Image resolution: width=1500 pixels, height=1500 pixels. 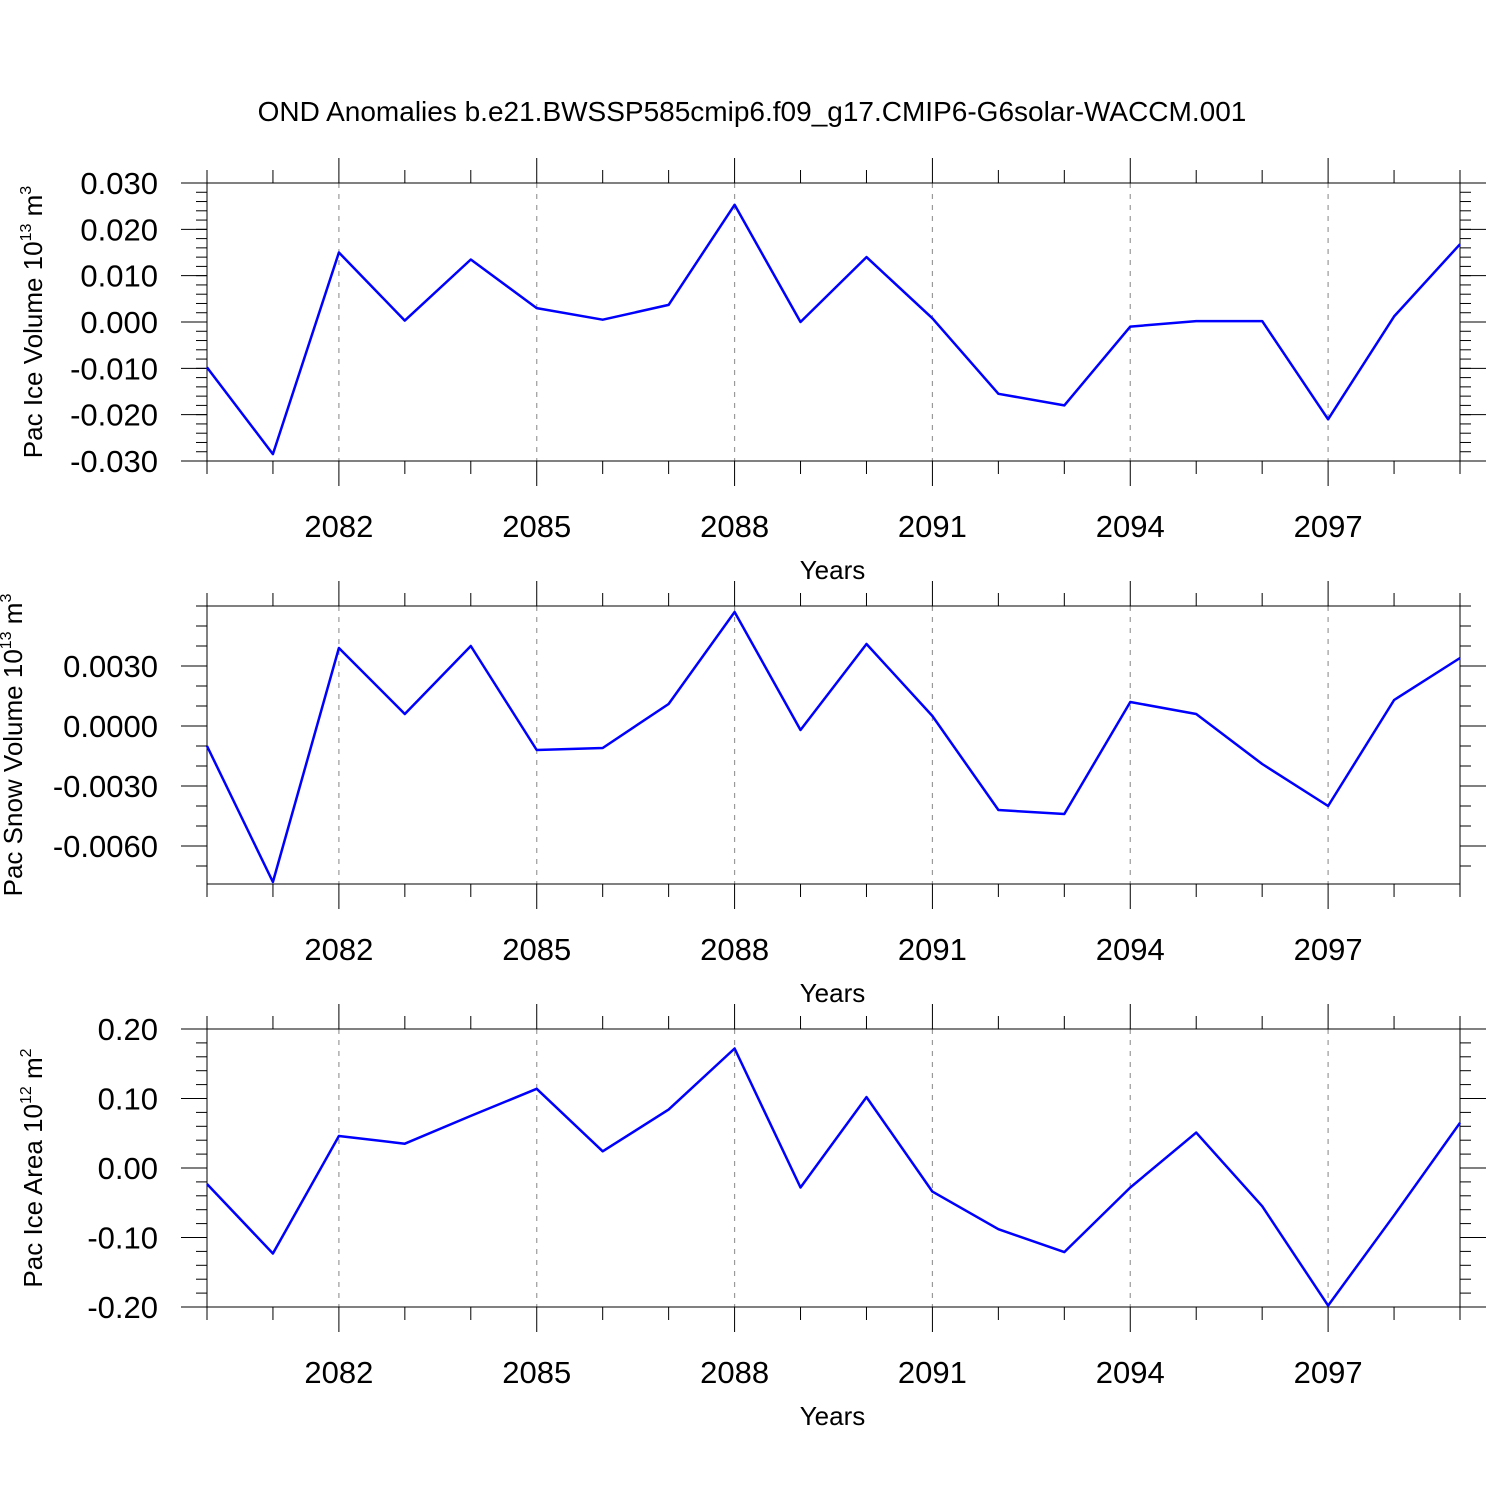 I want to click on y-axis-label: Pac Snow Volume 1013 m3, so click(x=14, y=745).